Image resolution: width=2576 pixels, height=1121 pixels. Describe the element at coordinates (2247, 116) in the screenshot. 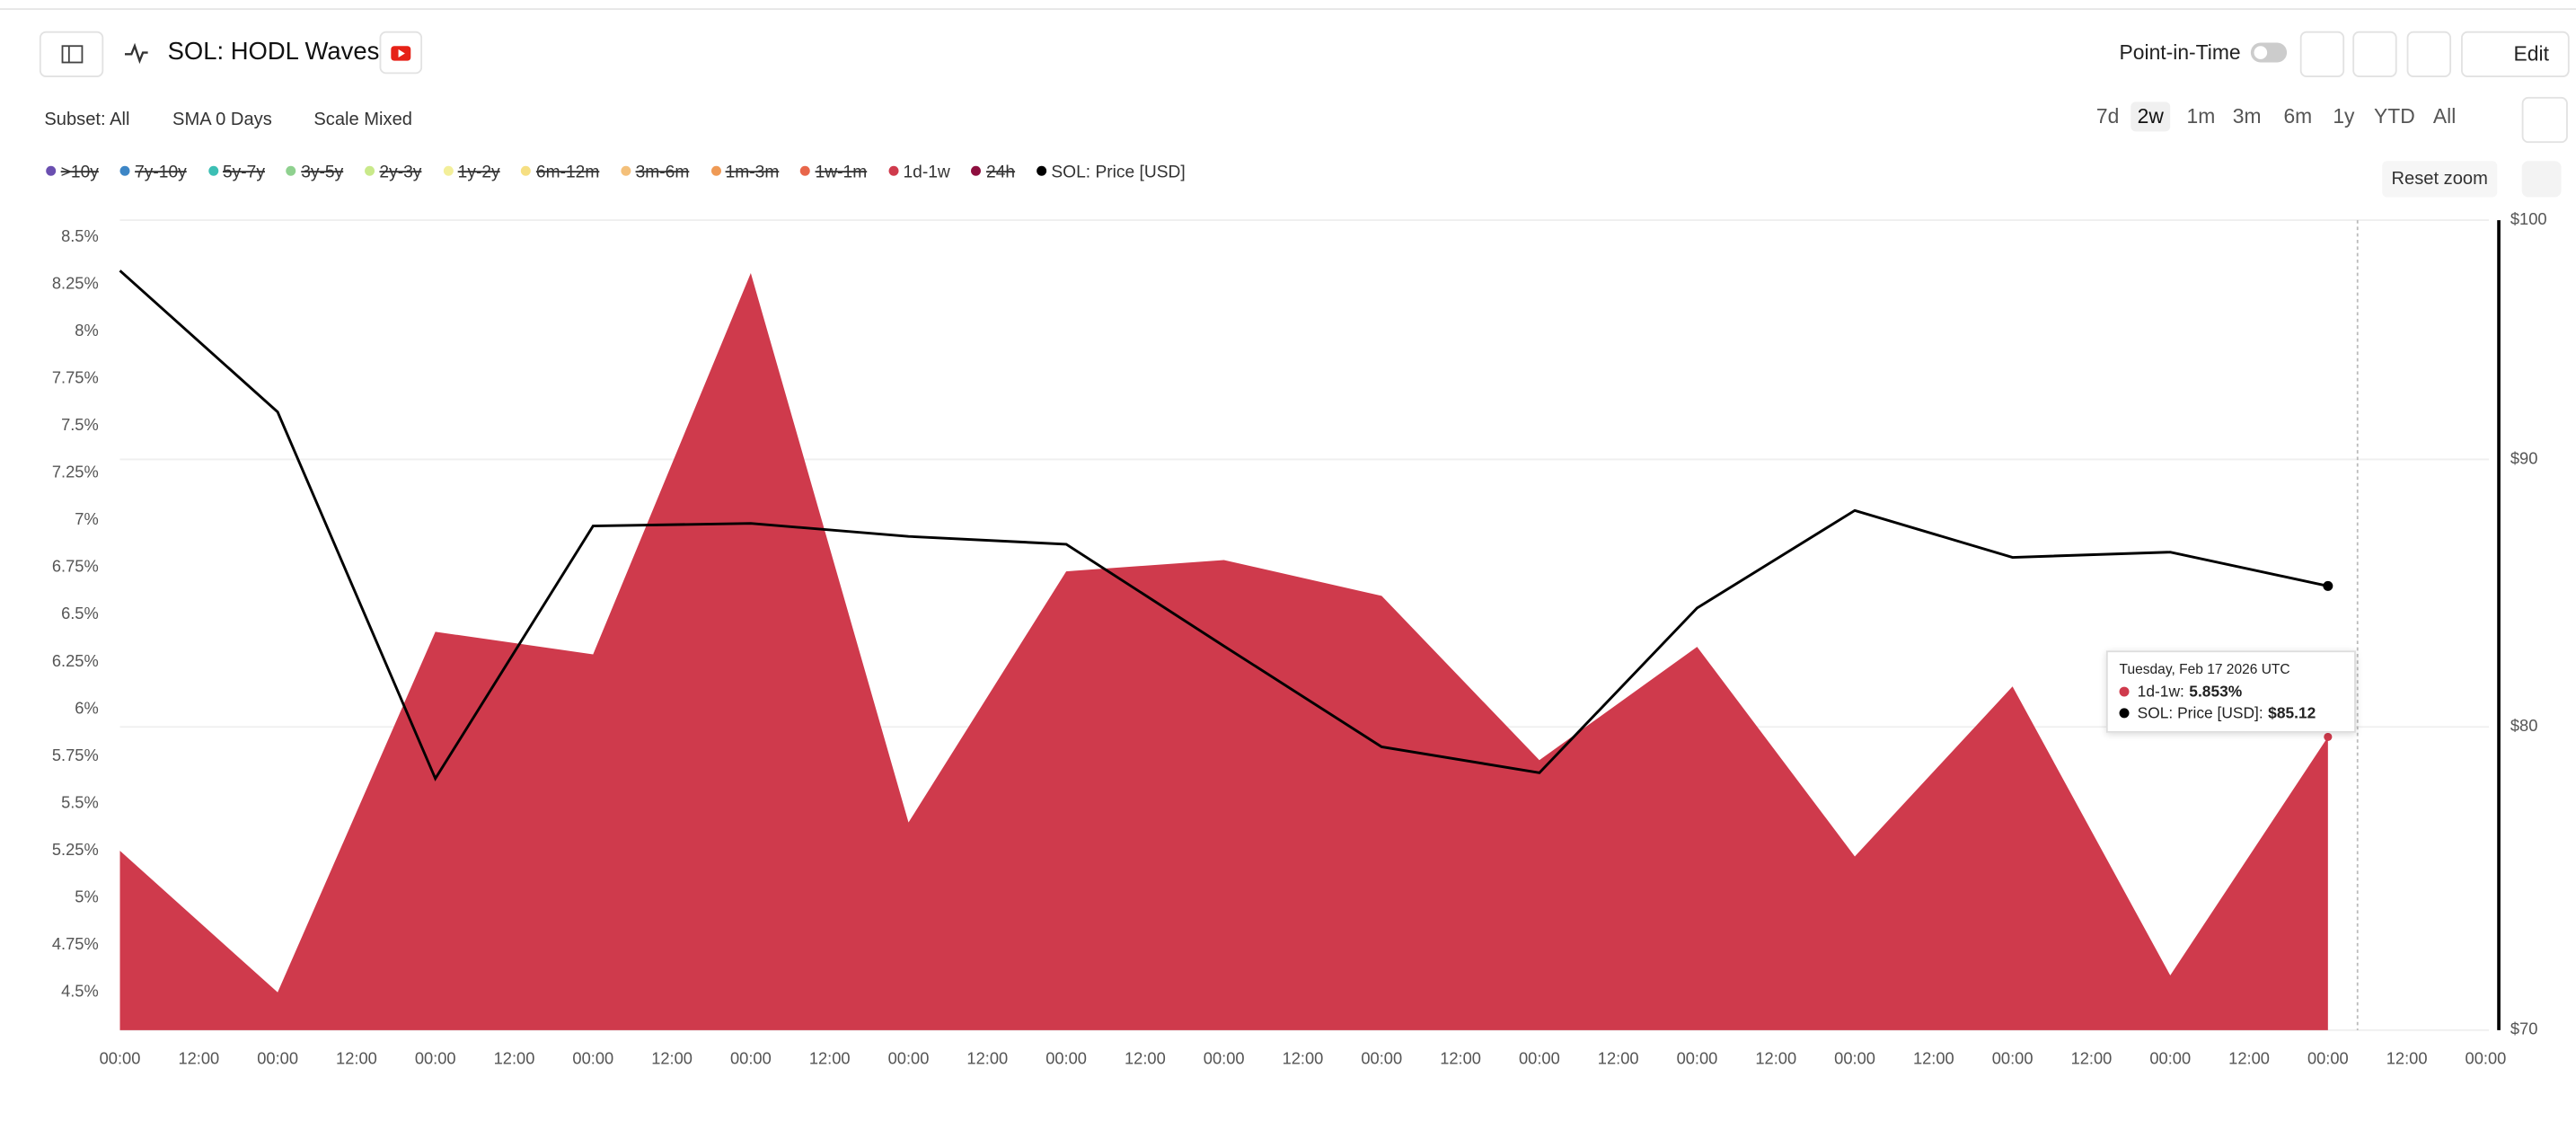

I see `range-button: 3m` at that location.